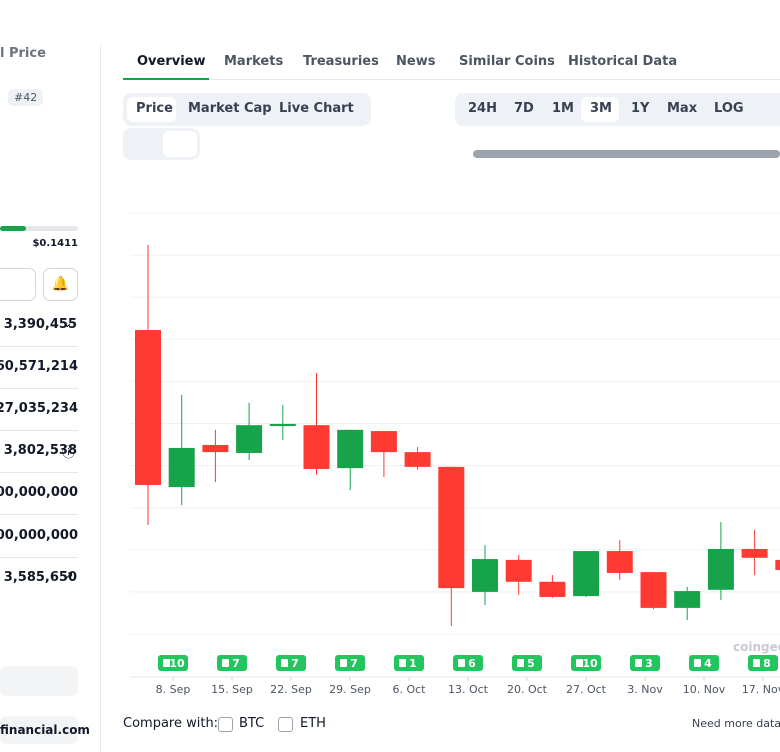  Describe the element at coordinates (161, 144) in the screenshot. I see `chart-style-group` at that location.